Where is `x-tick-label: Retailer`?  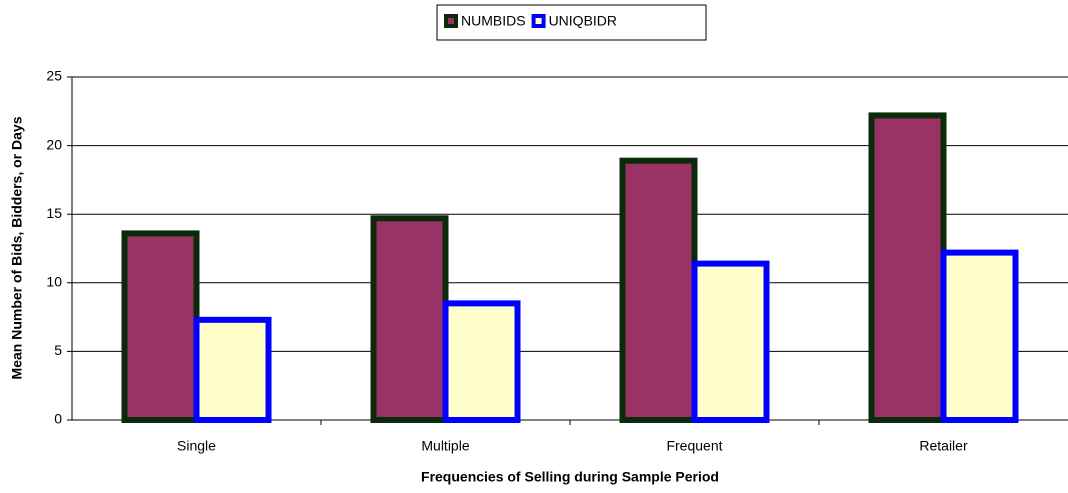
x-tick-label: Retailer is located at coordinates (943, 446).